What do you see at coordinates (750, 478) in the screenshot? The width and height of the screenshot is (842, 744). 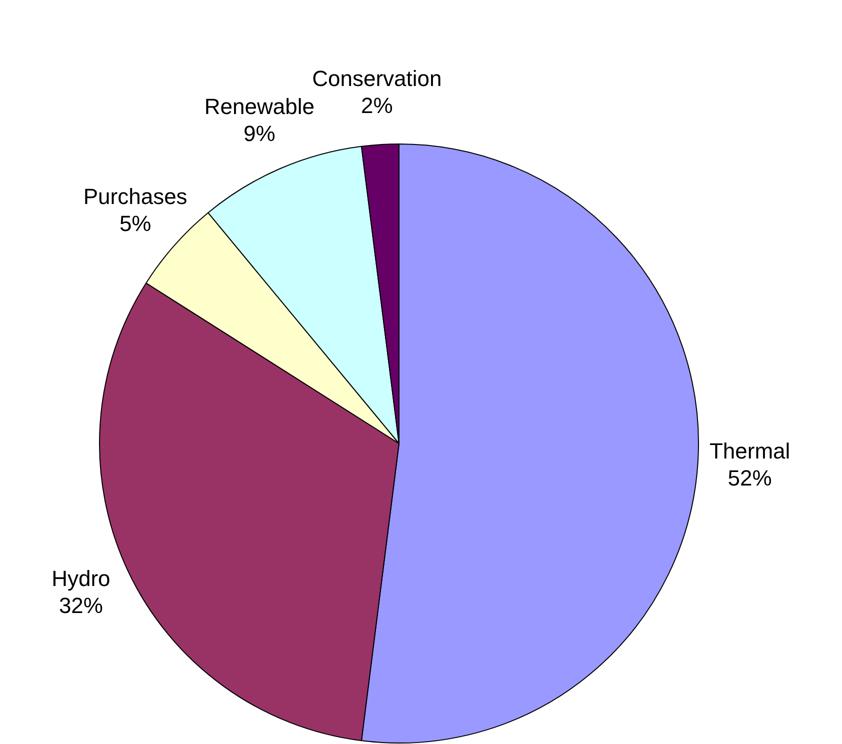 I see `data-label: 52%` at bounding box center [750, 478].